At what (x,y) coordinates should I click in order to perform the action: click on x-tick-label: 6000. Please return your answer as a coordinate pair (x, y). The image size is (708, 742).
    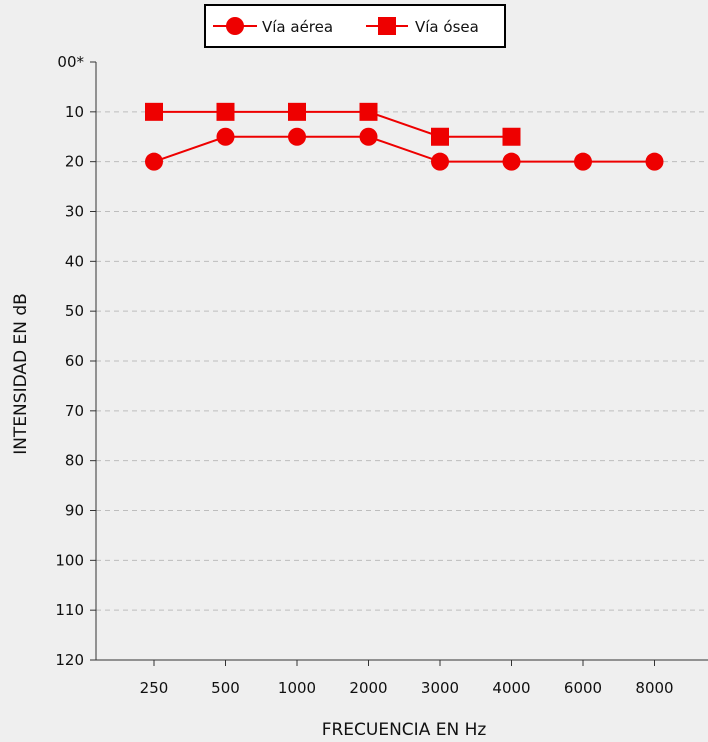
    Looking at the image, I should click on (583, 688).